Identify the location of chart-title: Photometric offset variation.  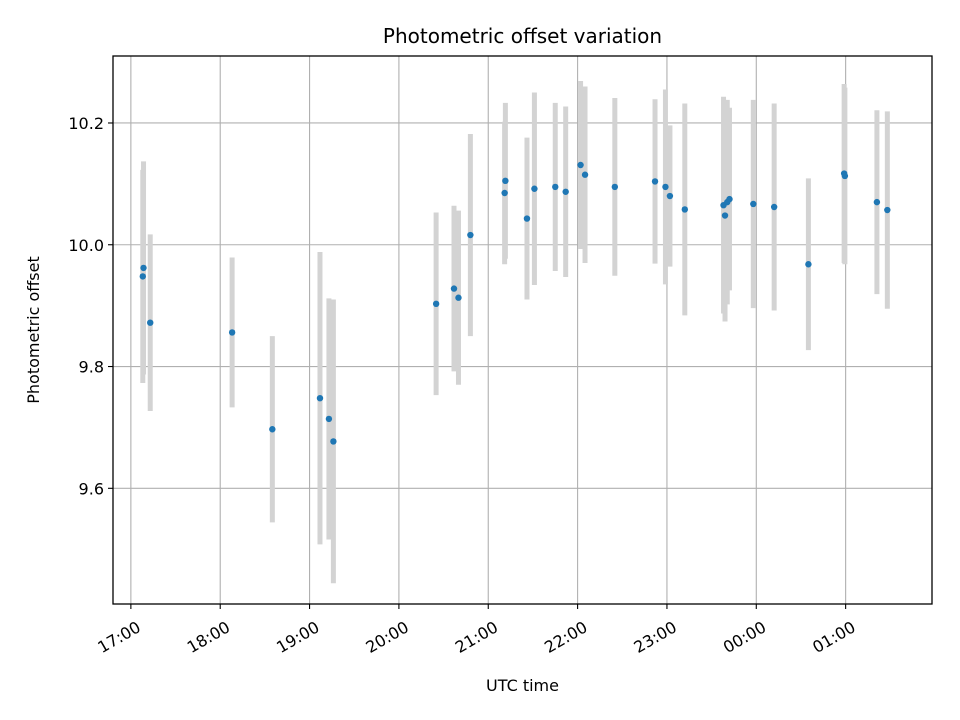
(522, 36).